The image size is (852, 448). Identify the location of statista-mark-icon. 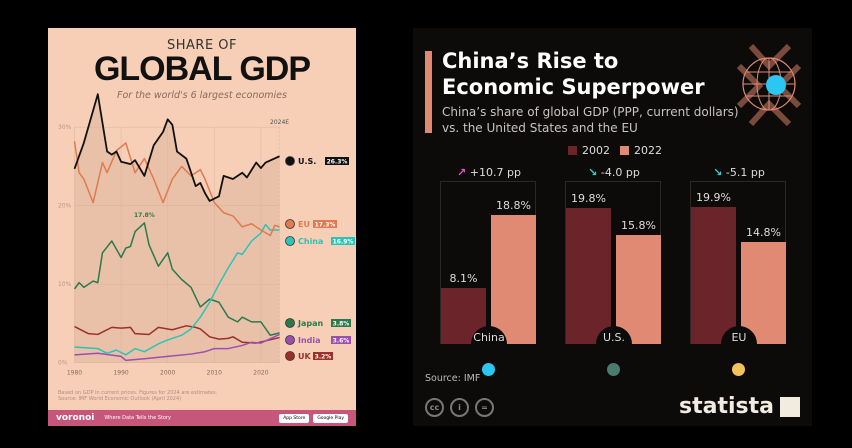
(790, 406).